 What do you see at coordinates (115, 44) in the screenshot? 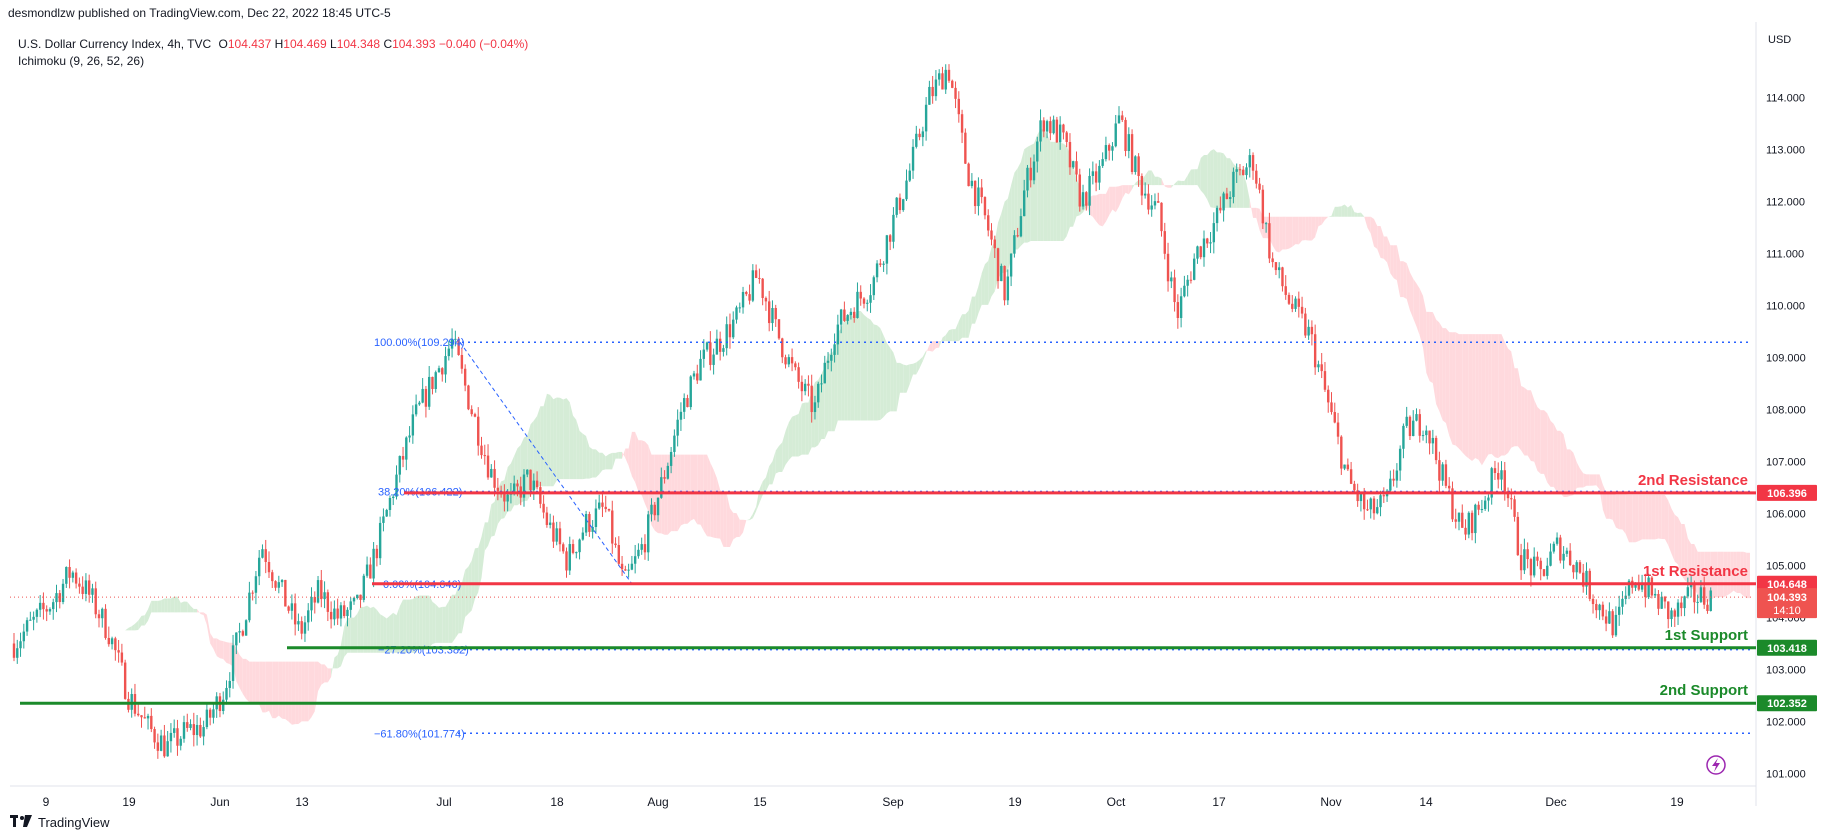
I see `symbol-name: U.S. Dollar Currency Index, 4h, TVC` at bounding box center [115, 44].